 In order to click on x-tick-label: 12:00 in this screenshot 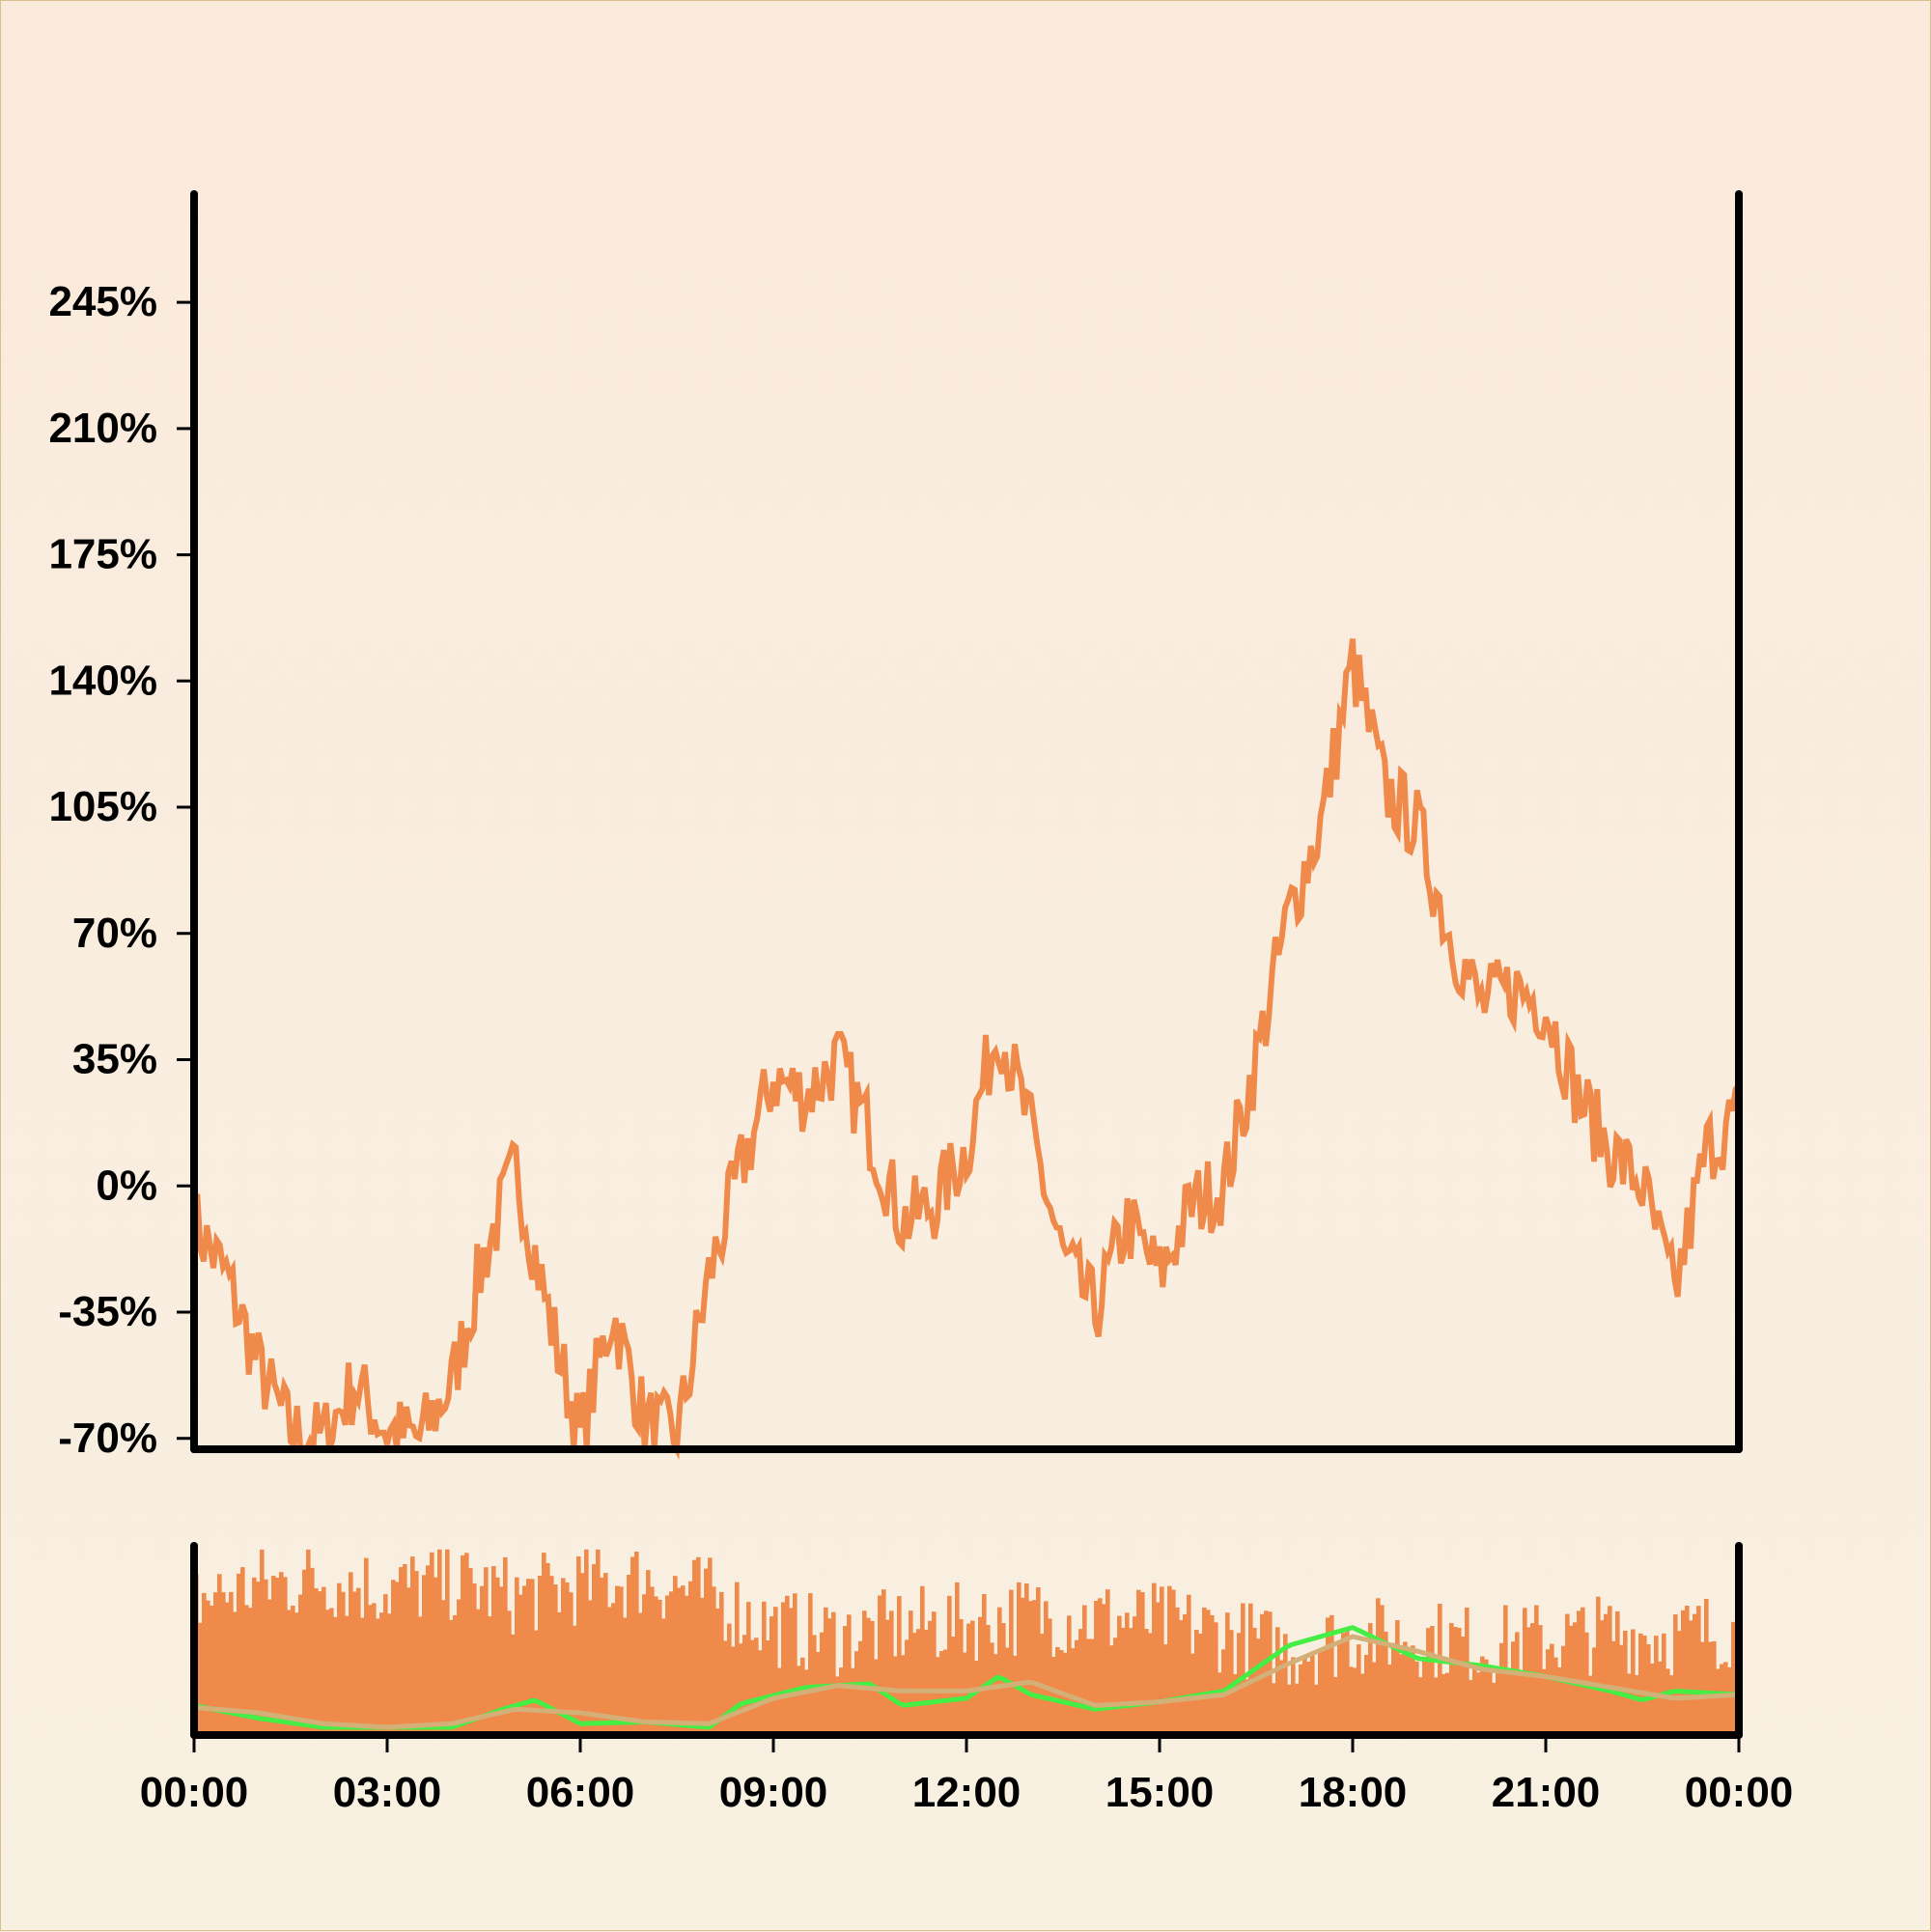, I will do `click(966, 1793)`.